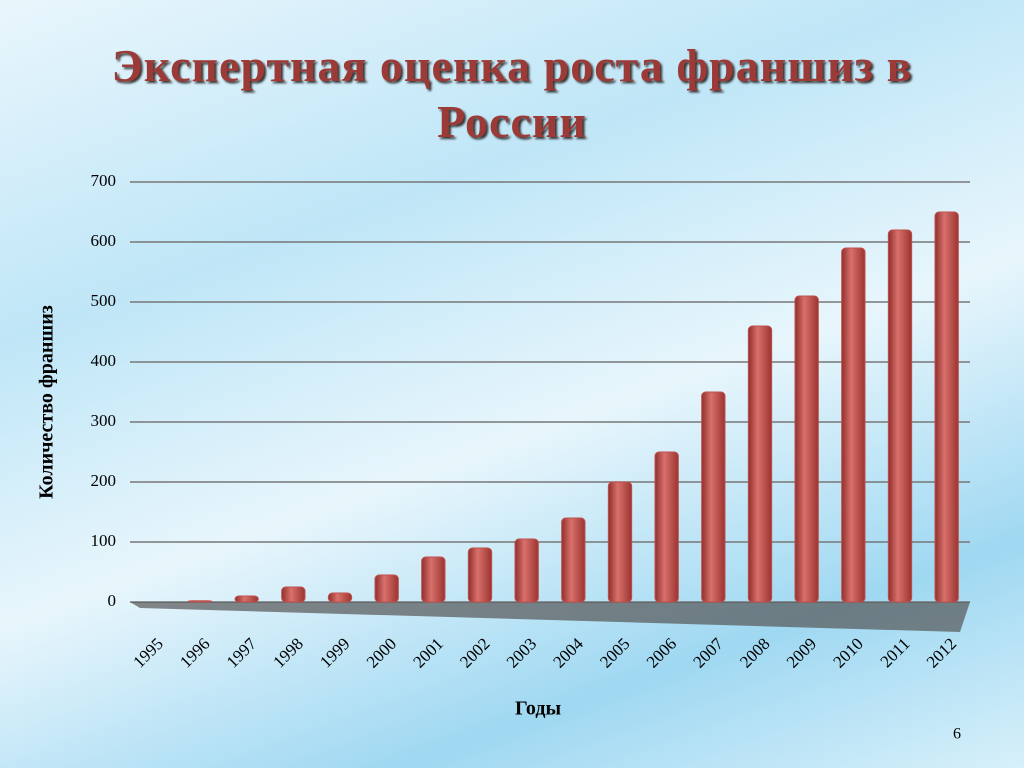 The image size is (1024, 768). Describe the element at coordinates (550, 617) in the screenshot. I see `floor` at that location.